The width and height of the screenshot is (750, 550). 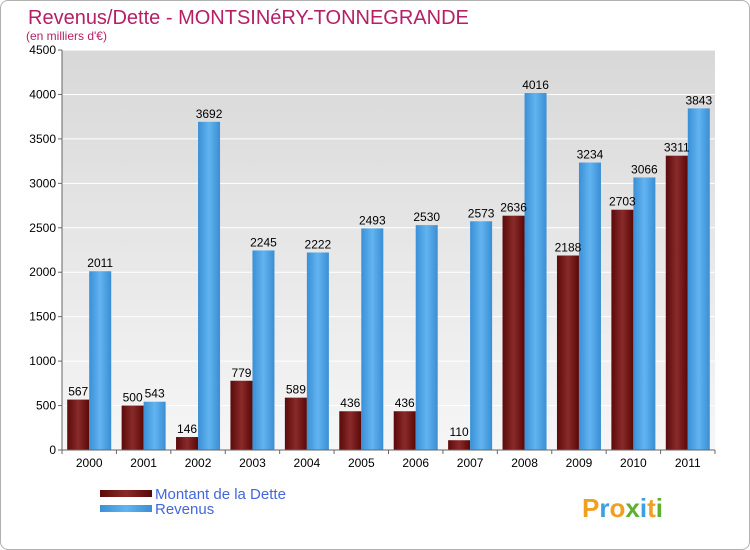 What do you see at coordinates (604, 508) in the screenshot?
I see `logo-letter: r` at bounding box center [604, 508].